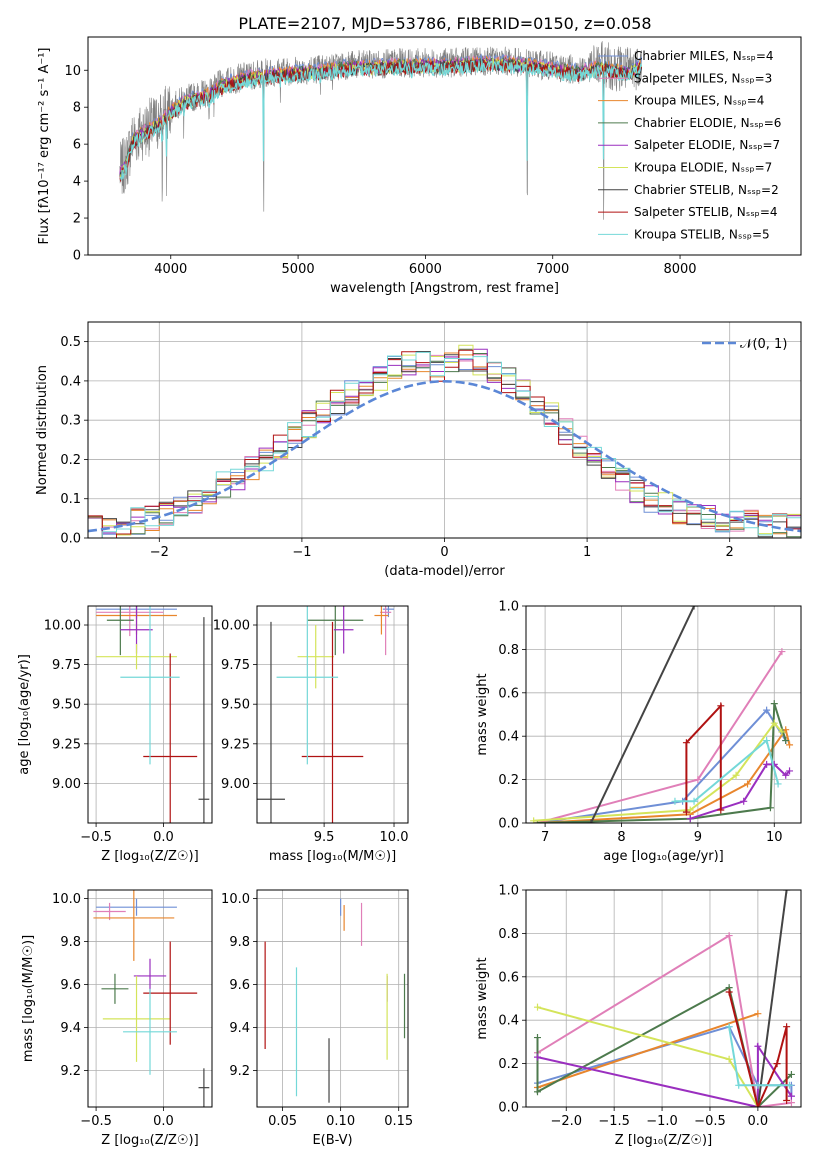 The image size is (819, 1170). I want to click on weight-vs-z-ylabel: mass weight, so click(482, 998).